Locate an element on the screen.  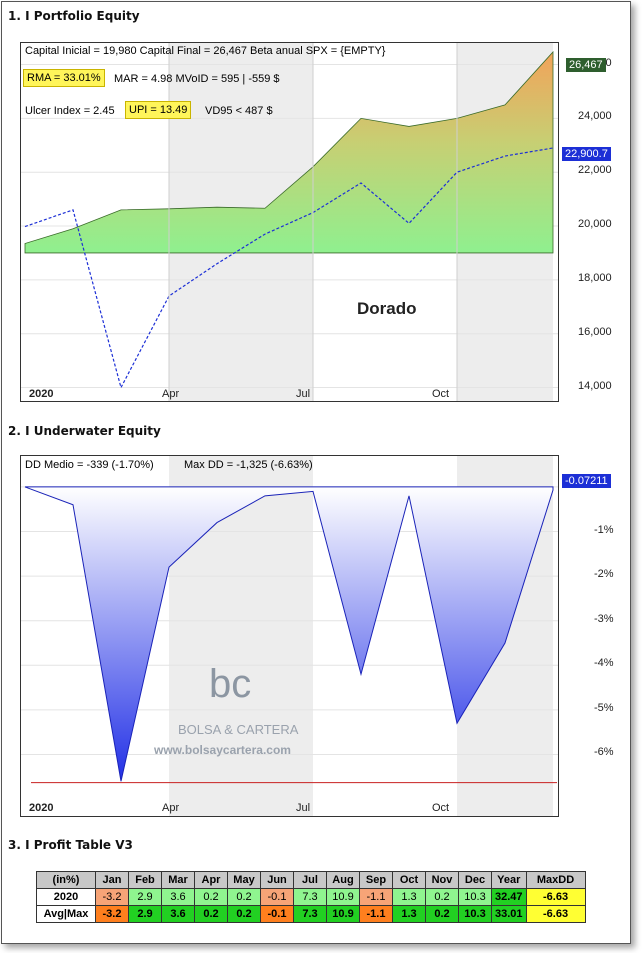
max-dd-stat: Max DD = -1,325 (-6.63%) is located at coordinates (248, 465).